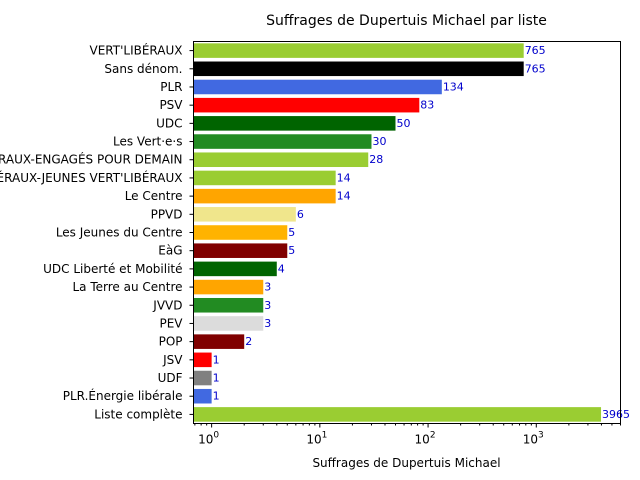  I want to click on category-label: PLR.Énergie libérale, so click(123, 395).